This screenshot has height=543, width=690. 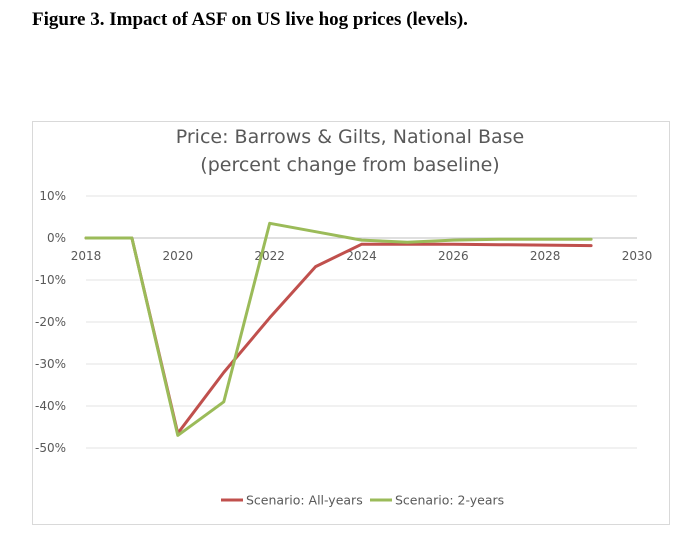 I want to click on y-tick-label: -30%, so click(x=50, y=364).